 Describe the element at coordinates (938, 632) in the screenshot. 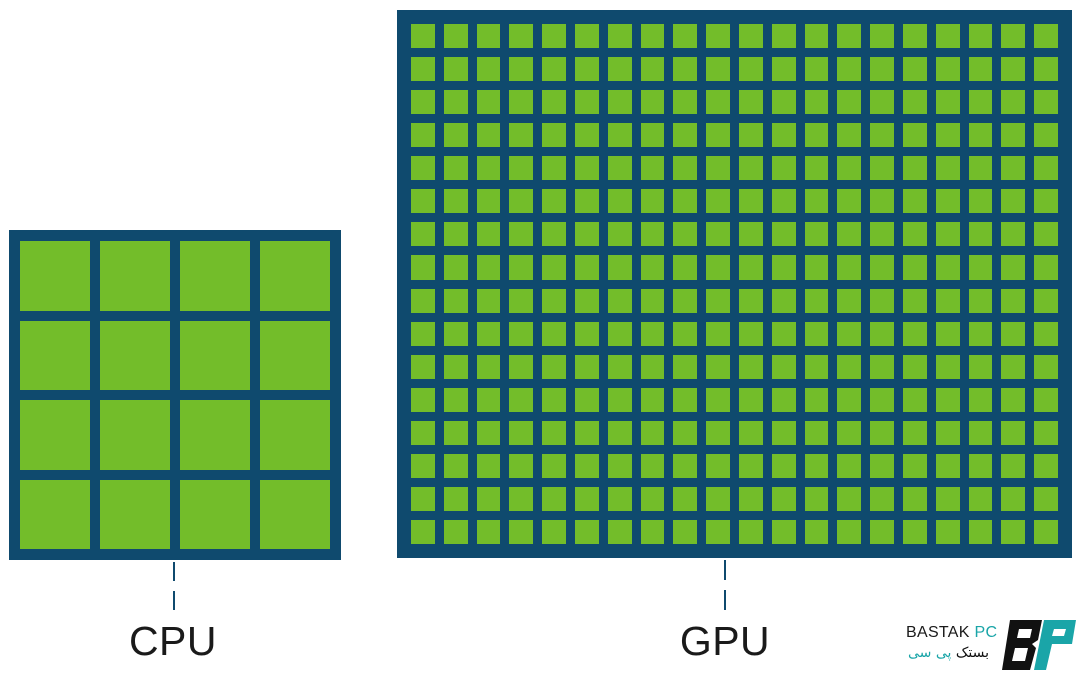

I see `logo-name-main: BASTAK` at that location.